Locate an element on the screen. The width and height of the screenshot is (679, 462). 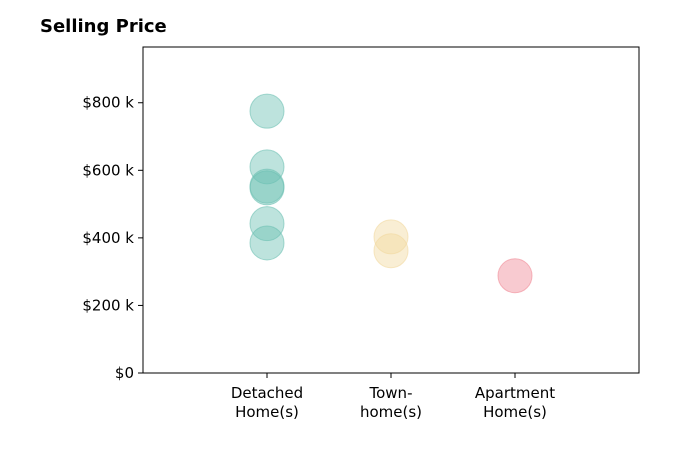
y-tick-label: $400 k is located at coordinates (108, 238).